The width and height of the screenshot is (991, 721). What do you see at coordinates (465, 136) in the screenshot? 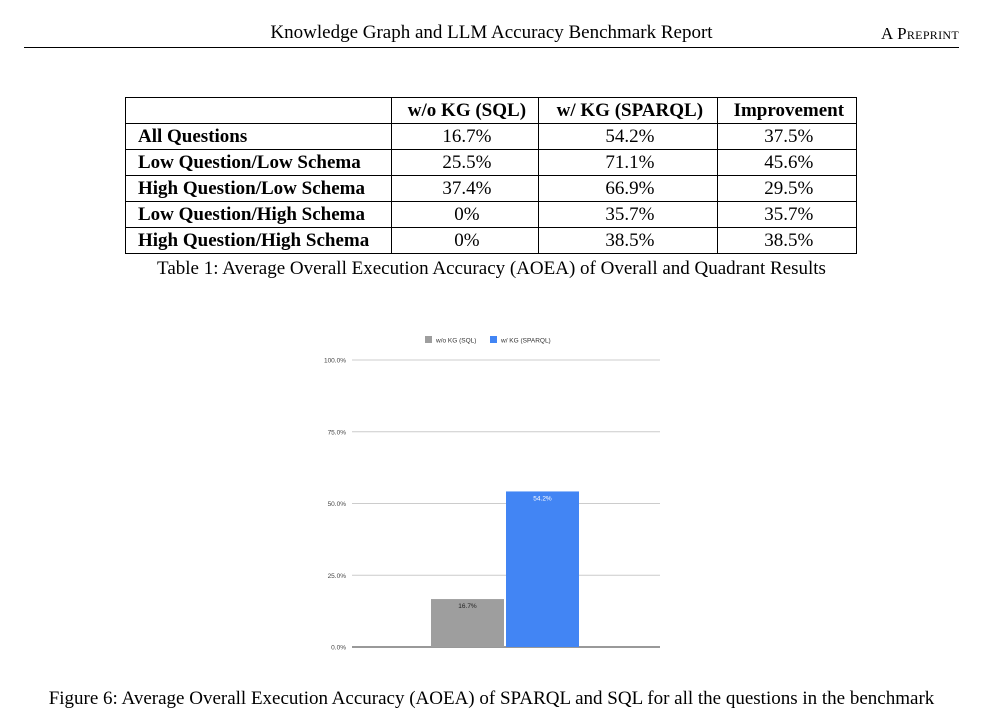
I see `sql-cell: 16.7%` at bounding box center [465, 136].